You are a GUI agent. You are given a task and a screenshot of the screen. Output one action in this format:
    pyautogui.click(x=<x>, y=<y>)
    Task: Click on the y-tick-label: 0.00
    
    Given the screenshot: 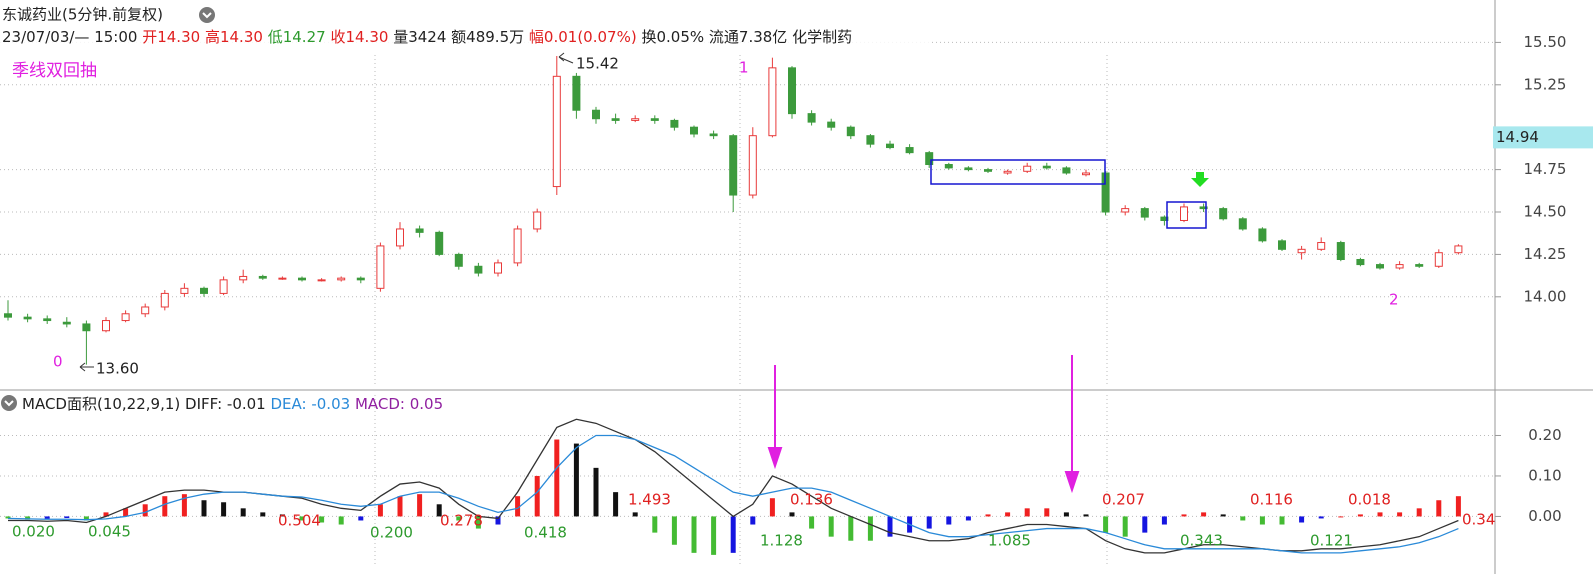 What is the action you would take?
    pyautogui.click(x=1544, y=516)
    